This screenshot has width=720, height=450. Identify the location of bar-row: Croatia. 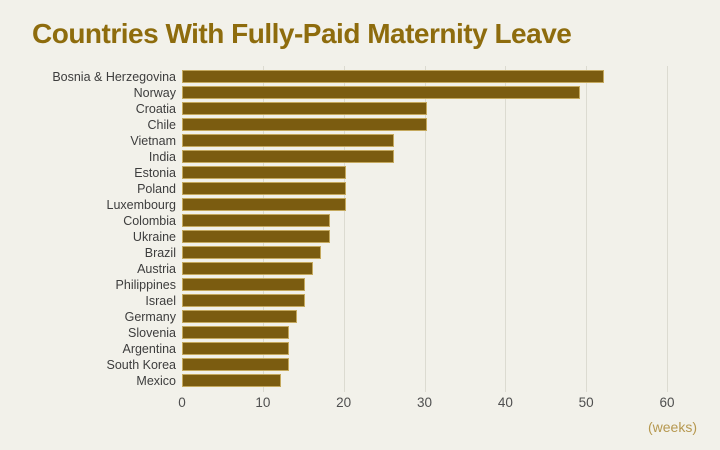
(360, 109).